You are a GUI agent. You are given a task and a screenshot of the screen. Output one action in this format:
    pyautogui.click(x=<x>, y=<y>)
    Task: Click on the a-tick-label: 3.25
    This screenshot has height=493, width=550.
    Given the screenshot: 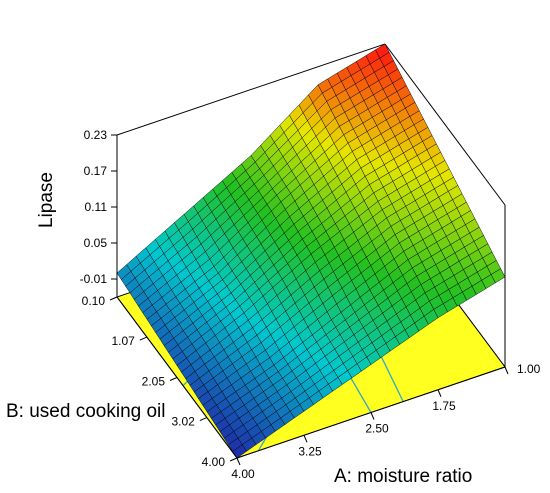 What is the action you would take?
    pyautogui.click(x=310, y=451)
    